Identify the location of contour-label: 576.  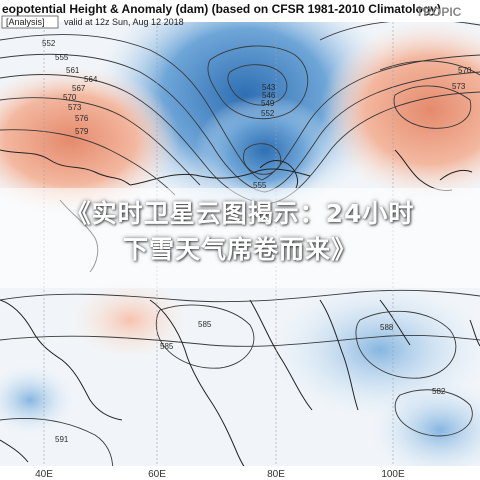
(82, 118).